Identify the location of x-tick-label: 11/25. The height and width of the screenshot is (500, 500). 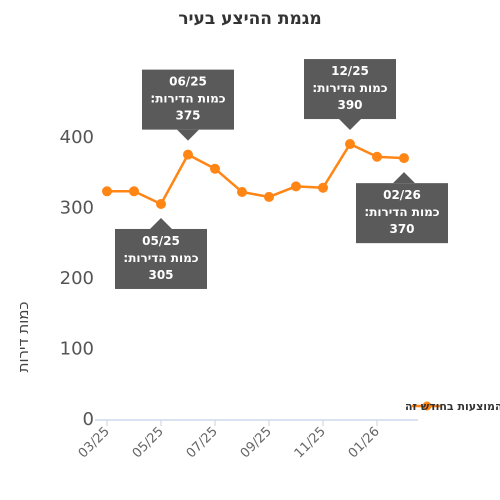
(310, 442).